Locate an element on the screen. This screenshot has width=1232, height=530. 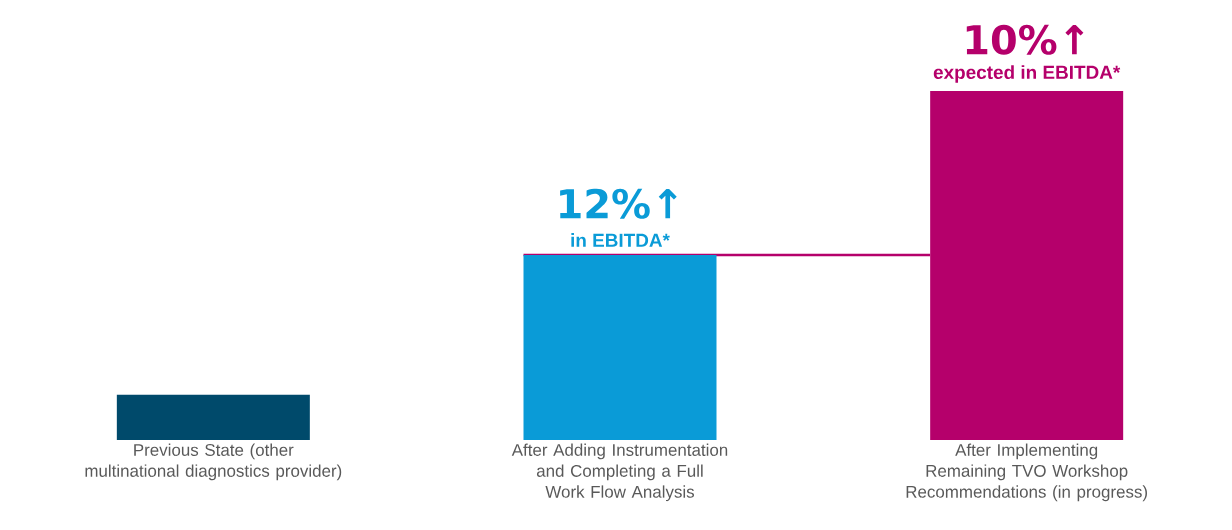
annotation: expected in EBITDA* is located at coordinates (1027, 74).